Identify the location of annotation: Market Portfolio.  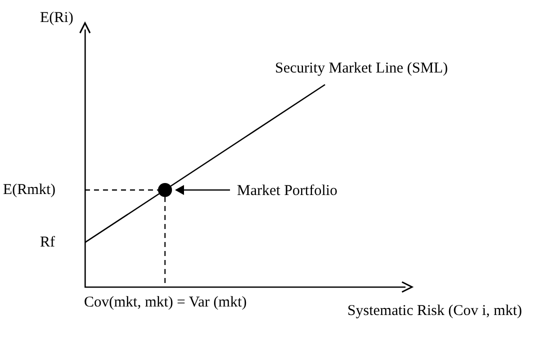
(287, 190).